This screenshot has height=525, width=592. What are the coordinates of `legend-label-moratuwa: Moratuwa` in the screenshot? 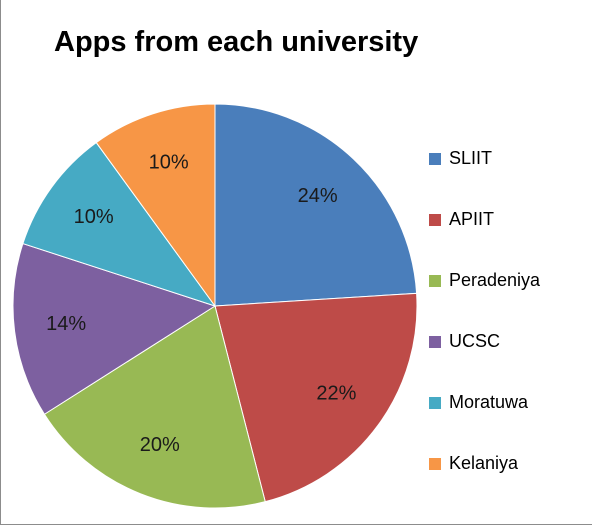 It's located at (489, 402).